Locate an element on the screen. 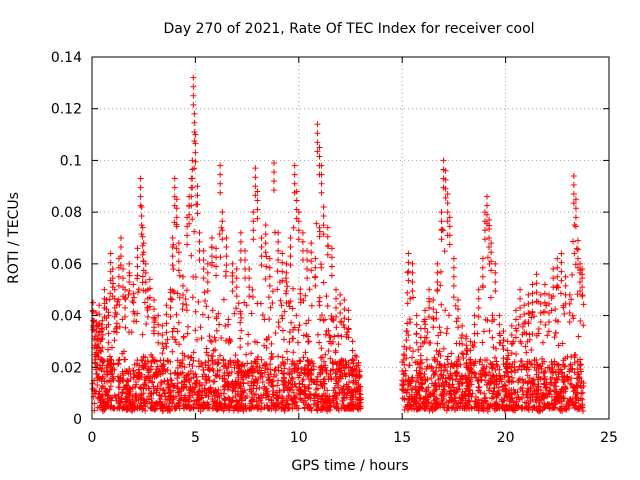 This screenshot has width=640, height=480. x-tick-label: 10 is located at coordinates (299, 438).